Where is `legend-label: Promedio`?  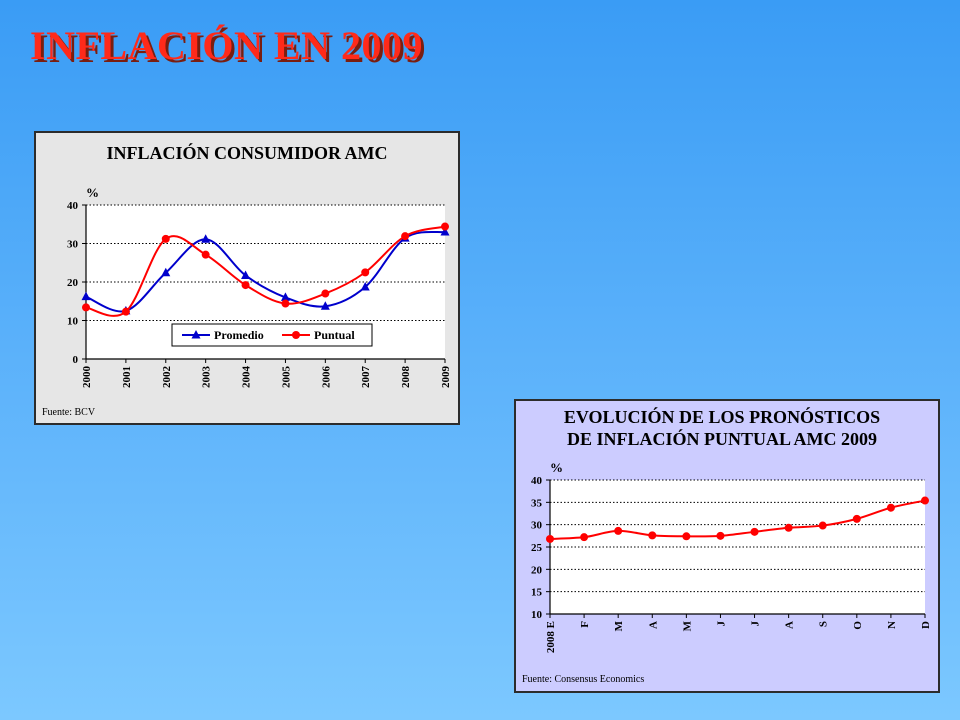
legend-label: Promedio is located at coordinates (239, 335).